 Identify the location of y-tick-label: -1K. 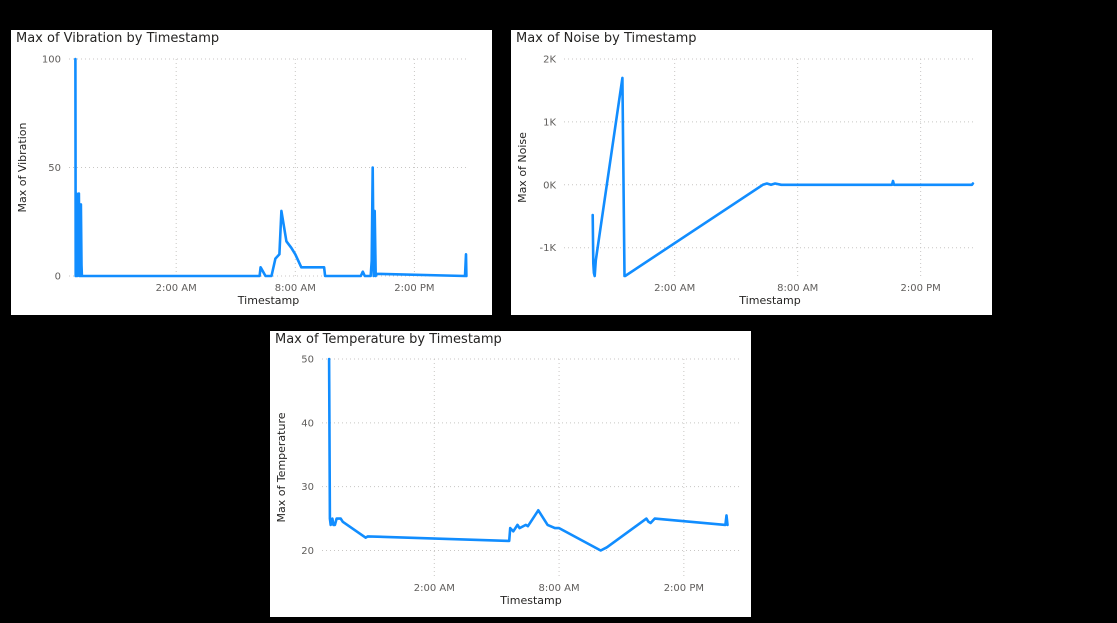
(547, 248).